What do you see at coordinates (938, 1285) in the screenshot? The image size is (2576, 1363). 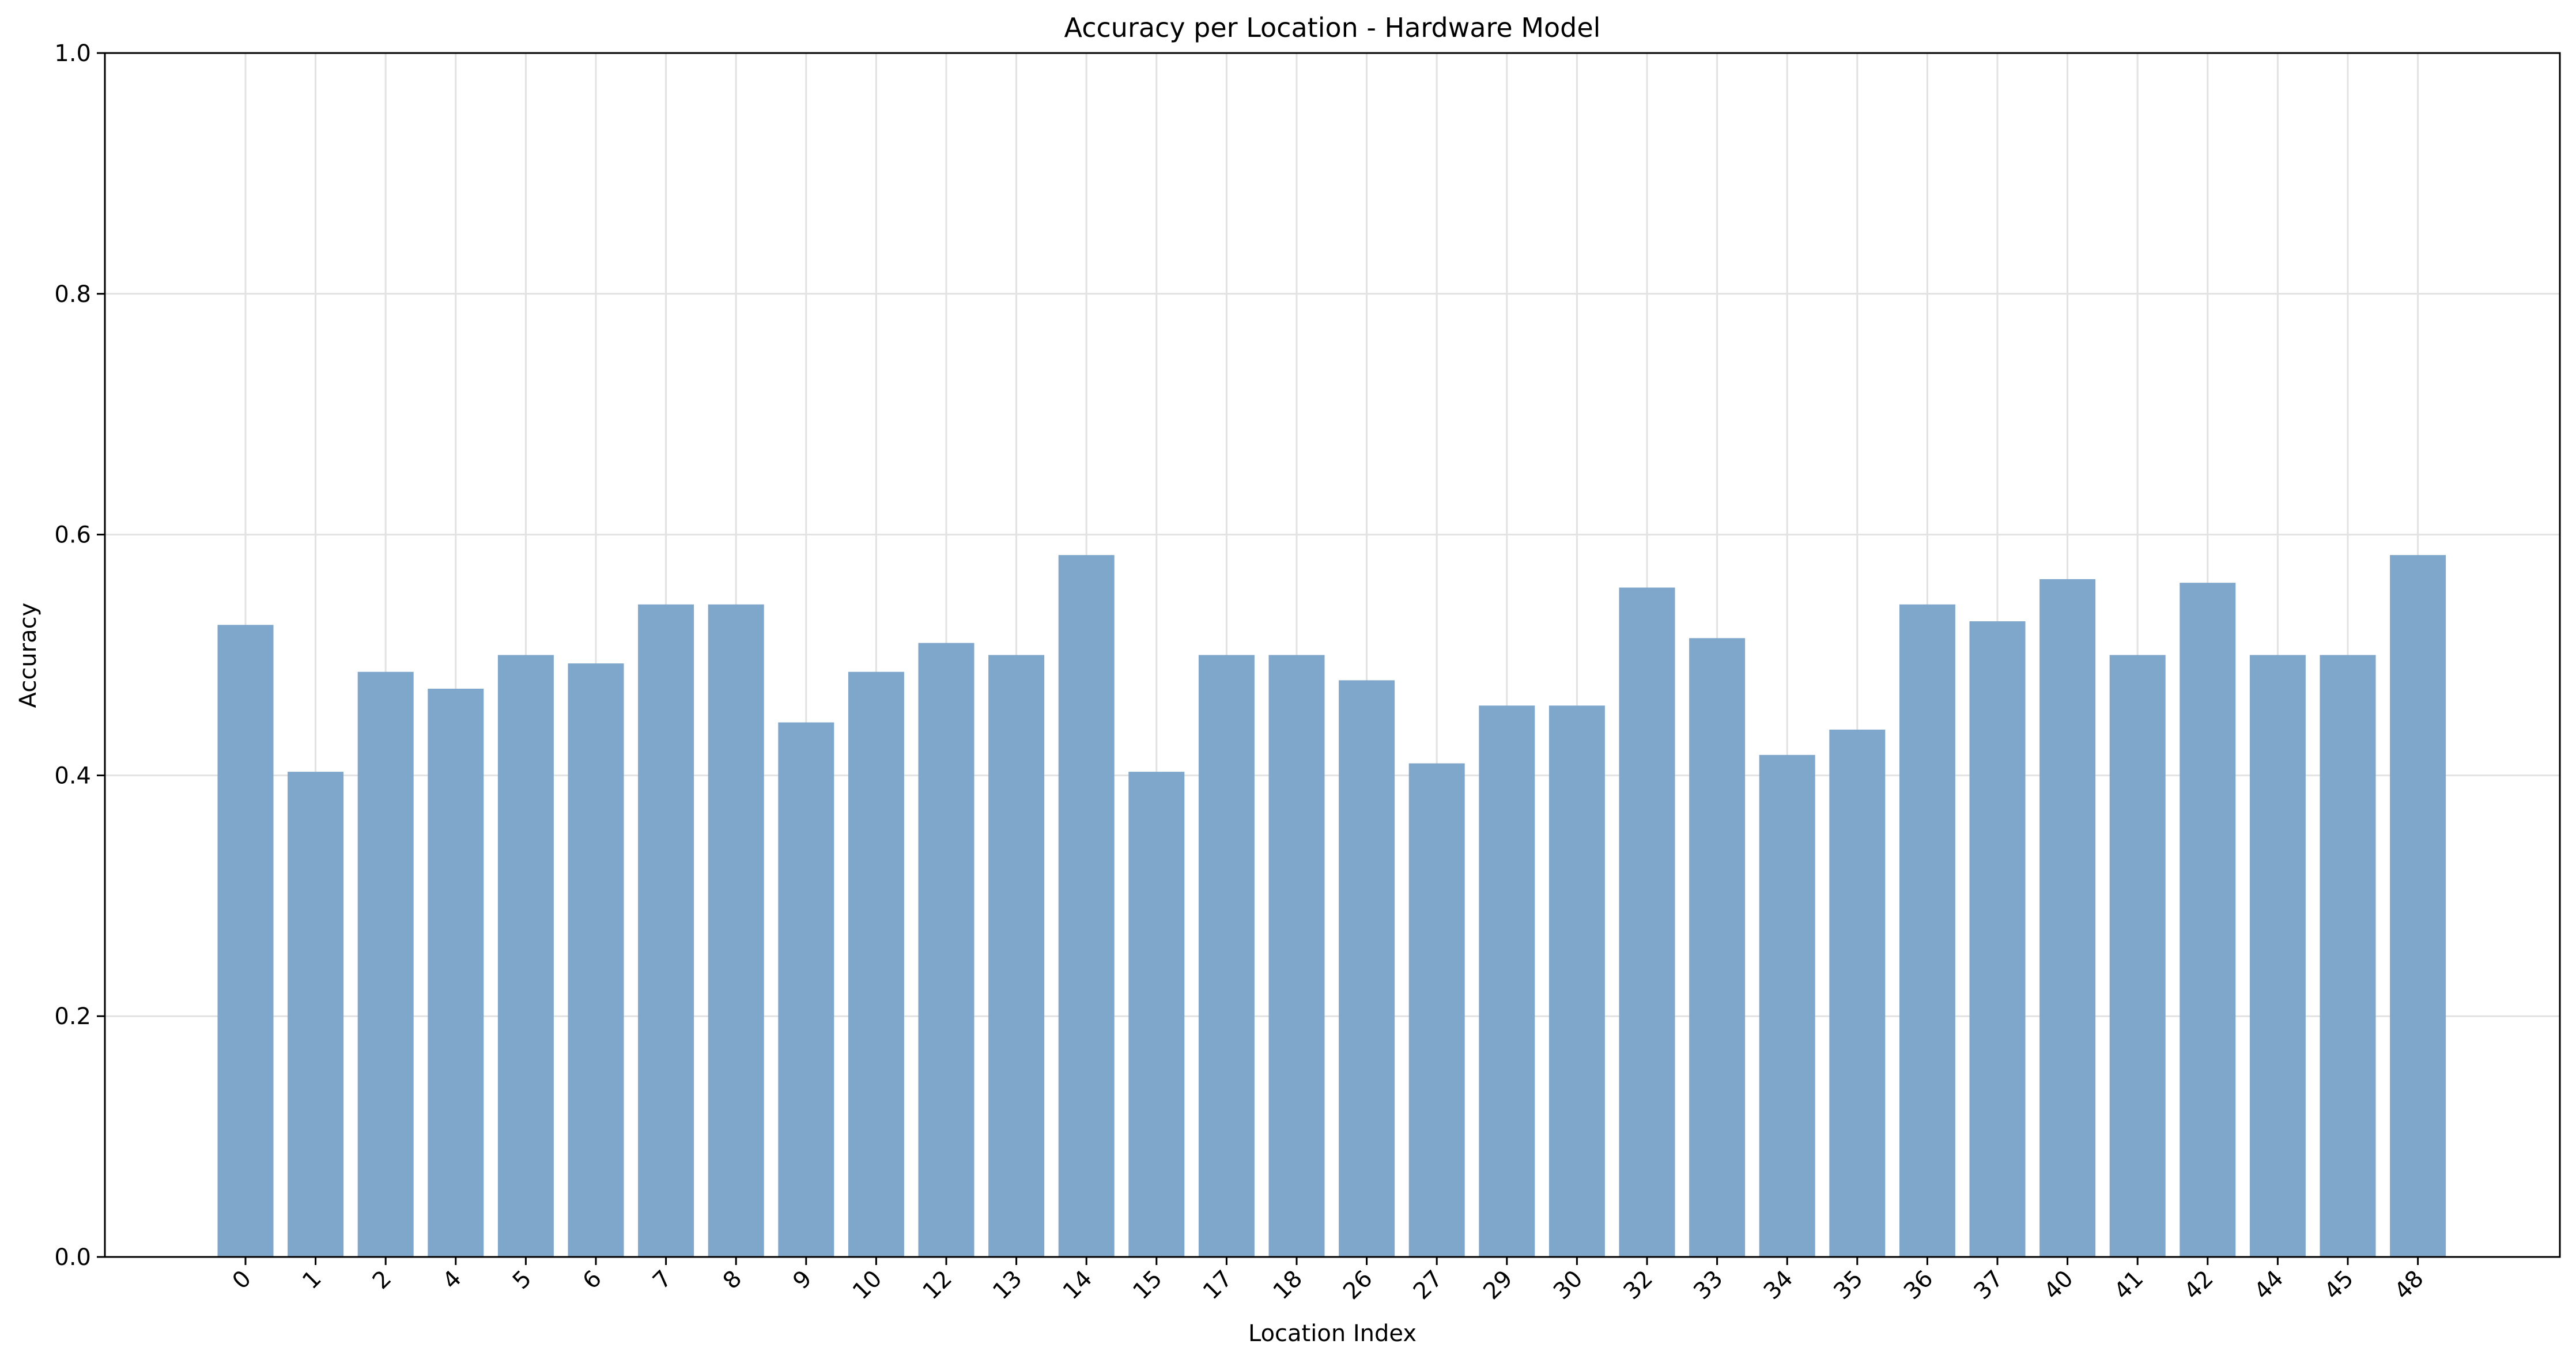 I see `x-tick-label: 12` at bounding box center [938, 1285].